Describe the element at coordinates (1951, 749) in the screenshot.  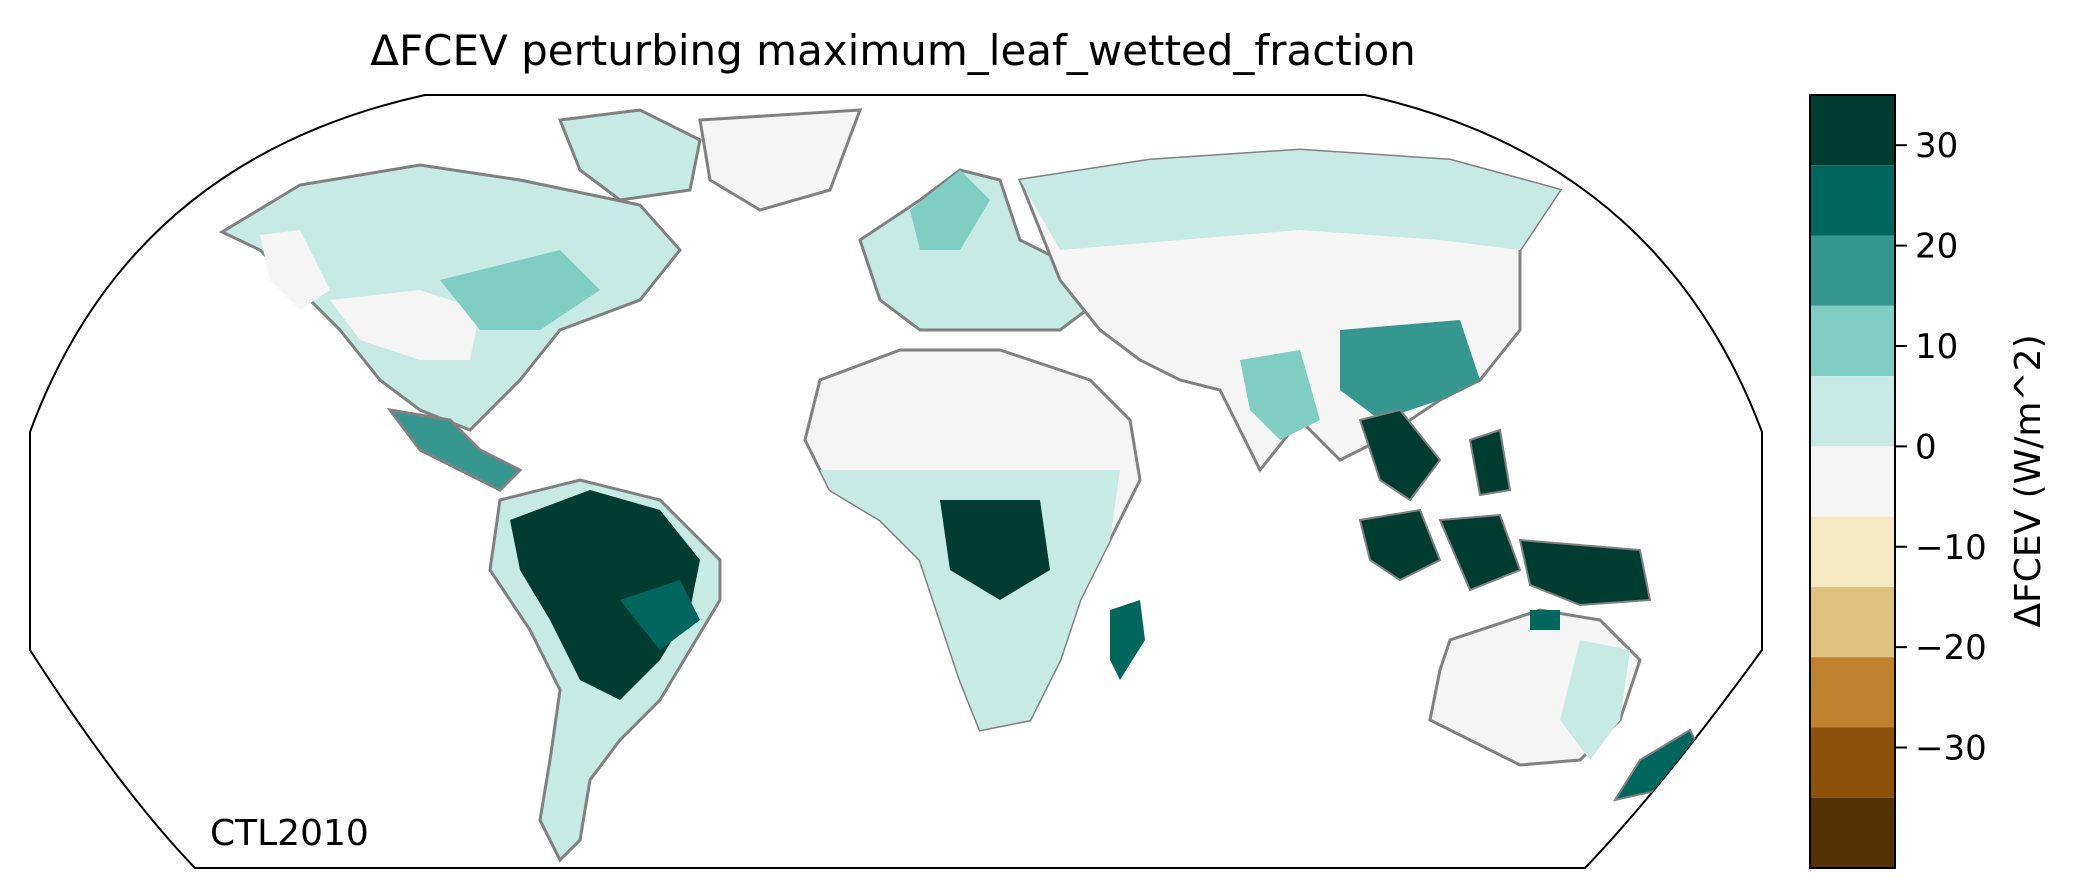
I see `colorbar-tick-label: −30` at that location.